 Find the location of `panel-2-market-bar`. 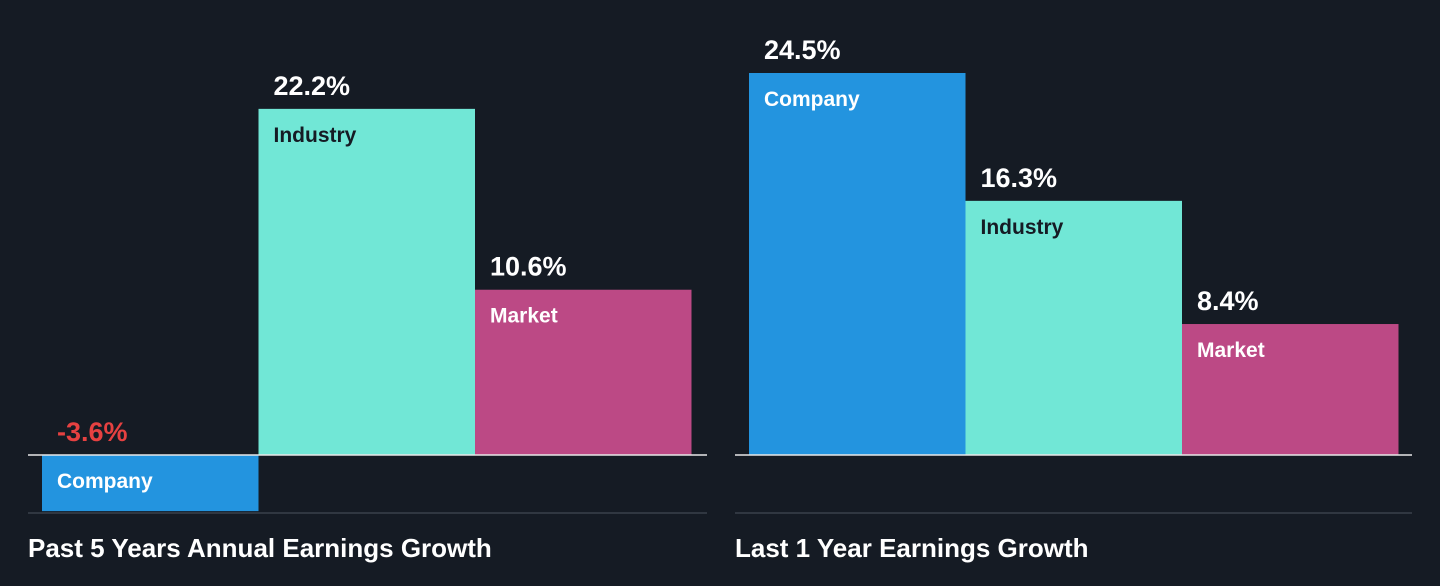

panel-2-market-bar is located at coordinates (1290, 389).